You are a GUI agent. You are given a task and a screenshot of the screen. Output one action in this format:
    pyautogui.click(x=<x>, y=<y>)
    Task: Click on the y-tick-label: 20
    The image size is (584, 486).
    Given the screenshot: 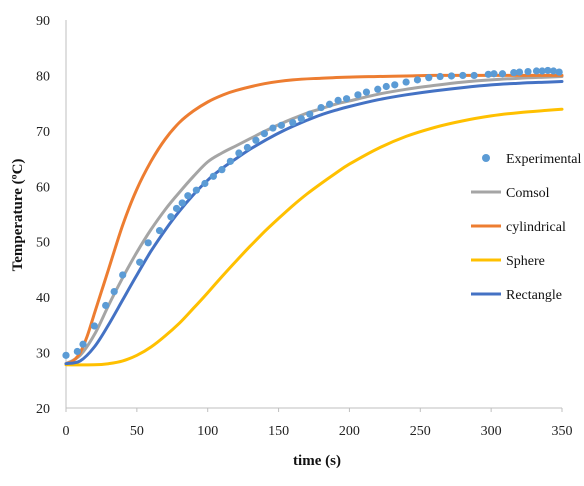 What is the action you would take?
    pyautogui.click(x=43, y=409)
    